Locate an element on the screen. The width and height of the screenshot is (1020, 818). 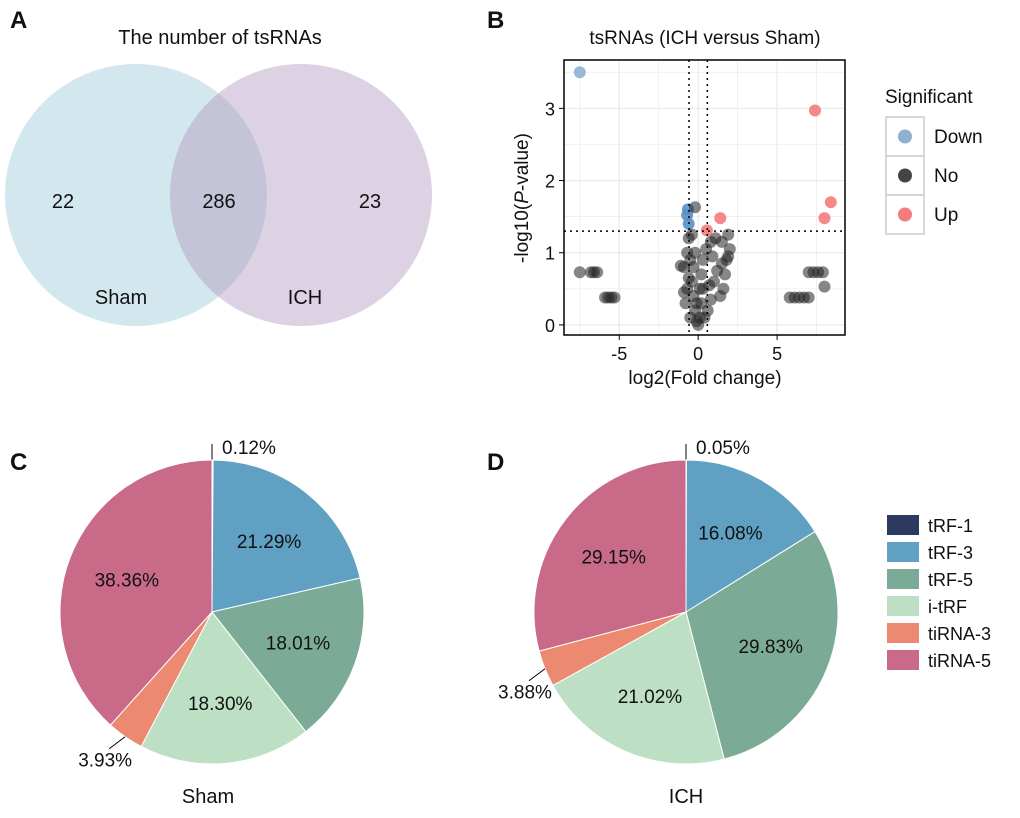
pie-chart-ich: 0.05% 16.08% 29.83% 21.02% 3.88% 29.15% is located at coordinates (668, 601).